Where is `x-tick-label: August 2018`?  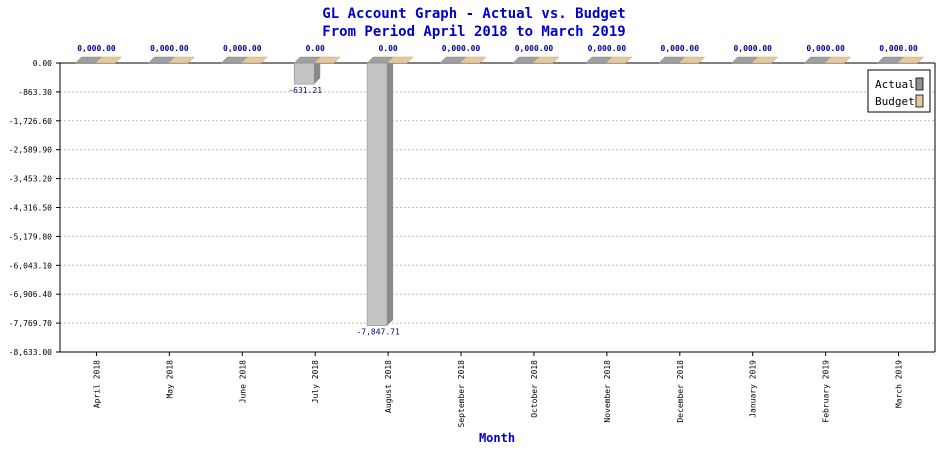 x-tick-label: August 2018 is located at coordinates (388, 386).